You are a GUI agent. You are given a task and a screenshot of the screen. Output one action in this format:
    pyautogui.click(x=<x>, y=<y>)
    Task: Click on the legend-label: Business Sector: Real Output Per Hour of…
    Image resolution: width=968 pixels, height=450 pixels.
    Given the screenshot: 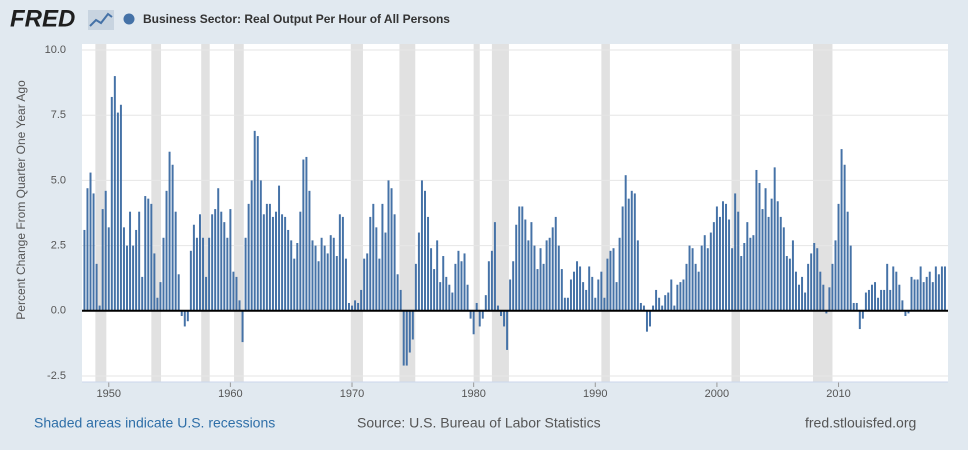 What is the action you would take?
    pyautogui.click(x=296, y=19)
    